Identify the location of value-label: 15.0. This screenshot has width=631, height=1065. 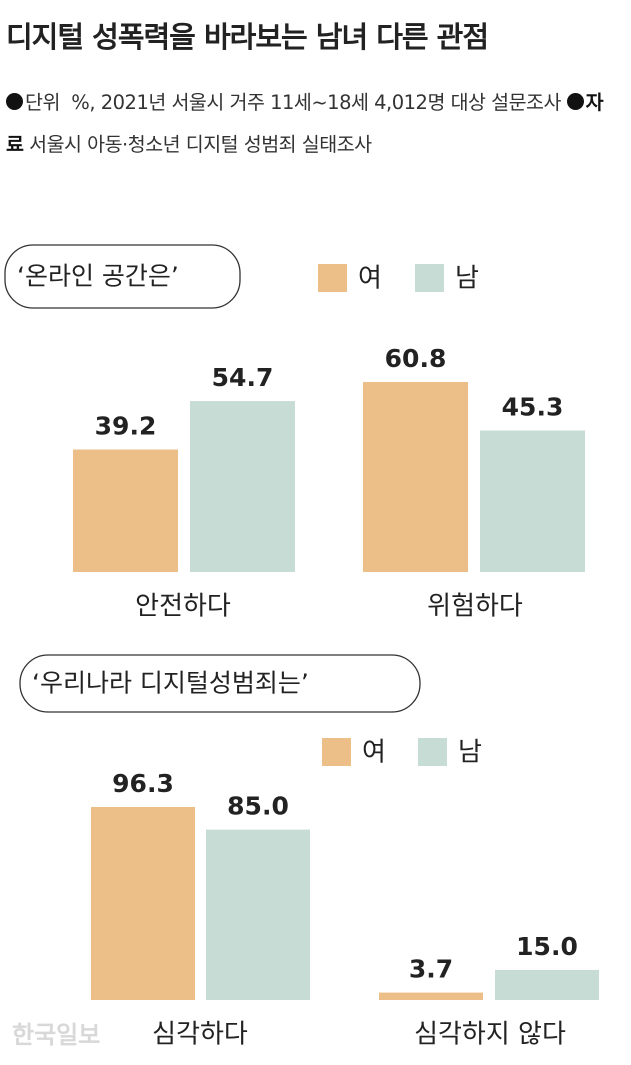
(547, 946).